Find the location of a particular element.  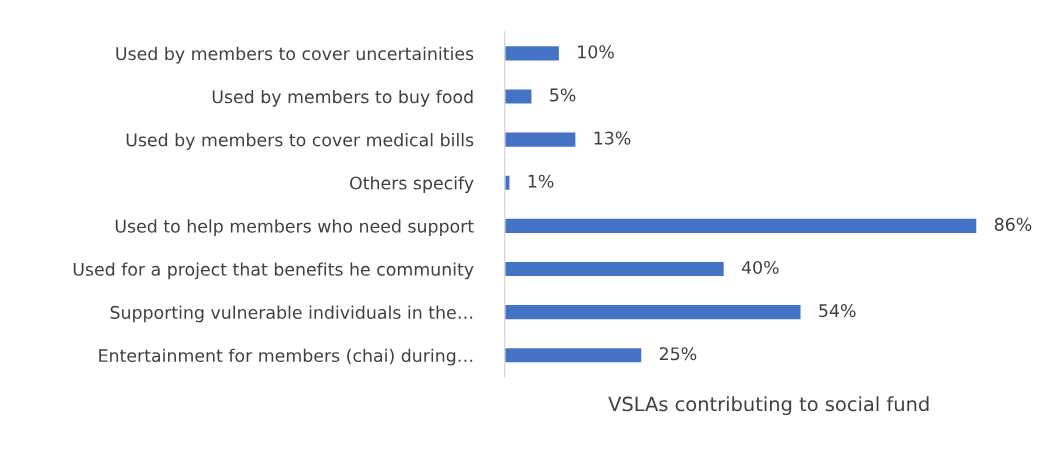

y-tick-label: Used by members to cover medical bills is located at coordinates (300, 141).